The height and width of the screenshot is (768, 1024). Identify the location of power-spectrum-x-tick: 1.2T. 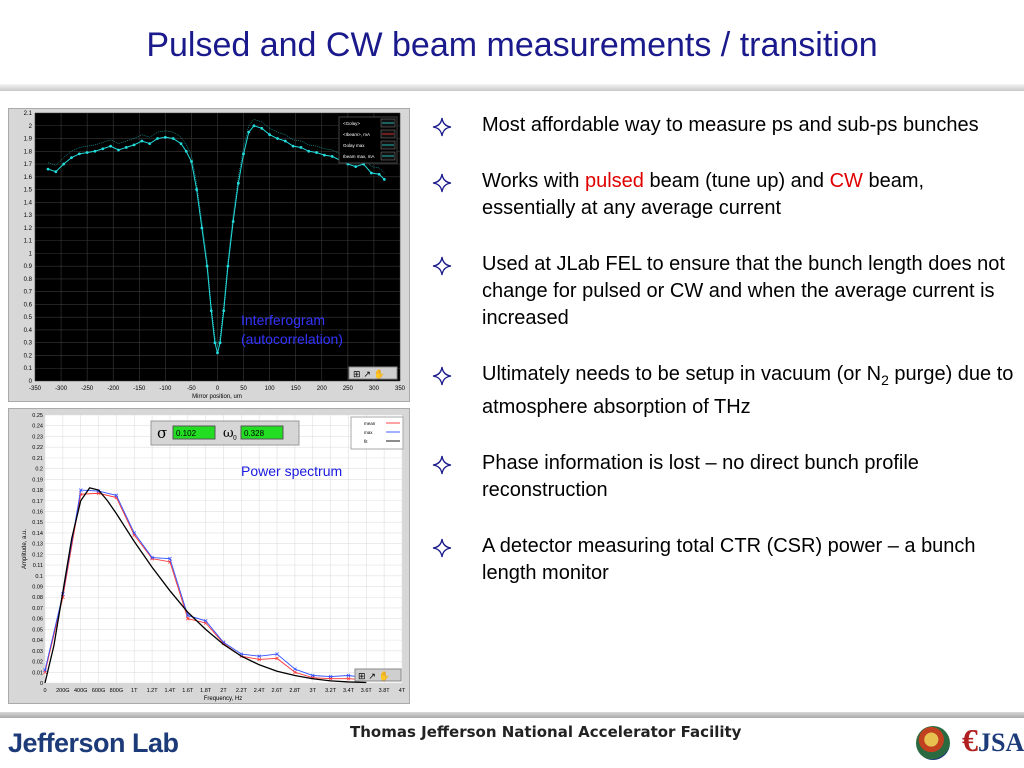
(153, 691).